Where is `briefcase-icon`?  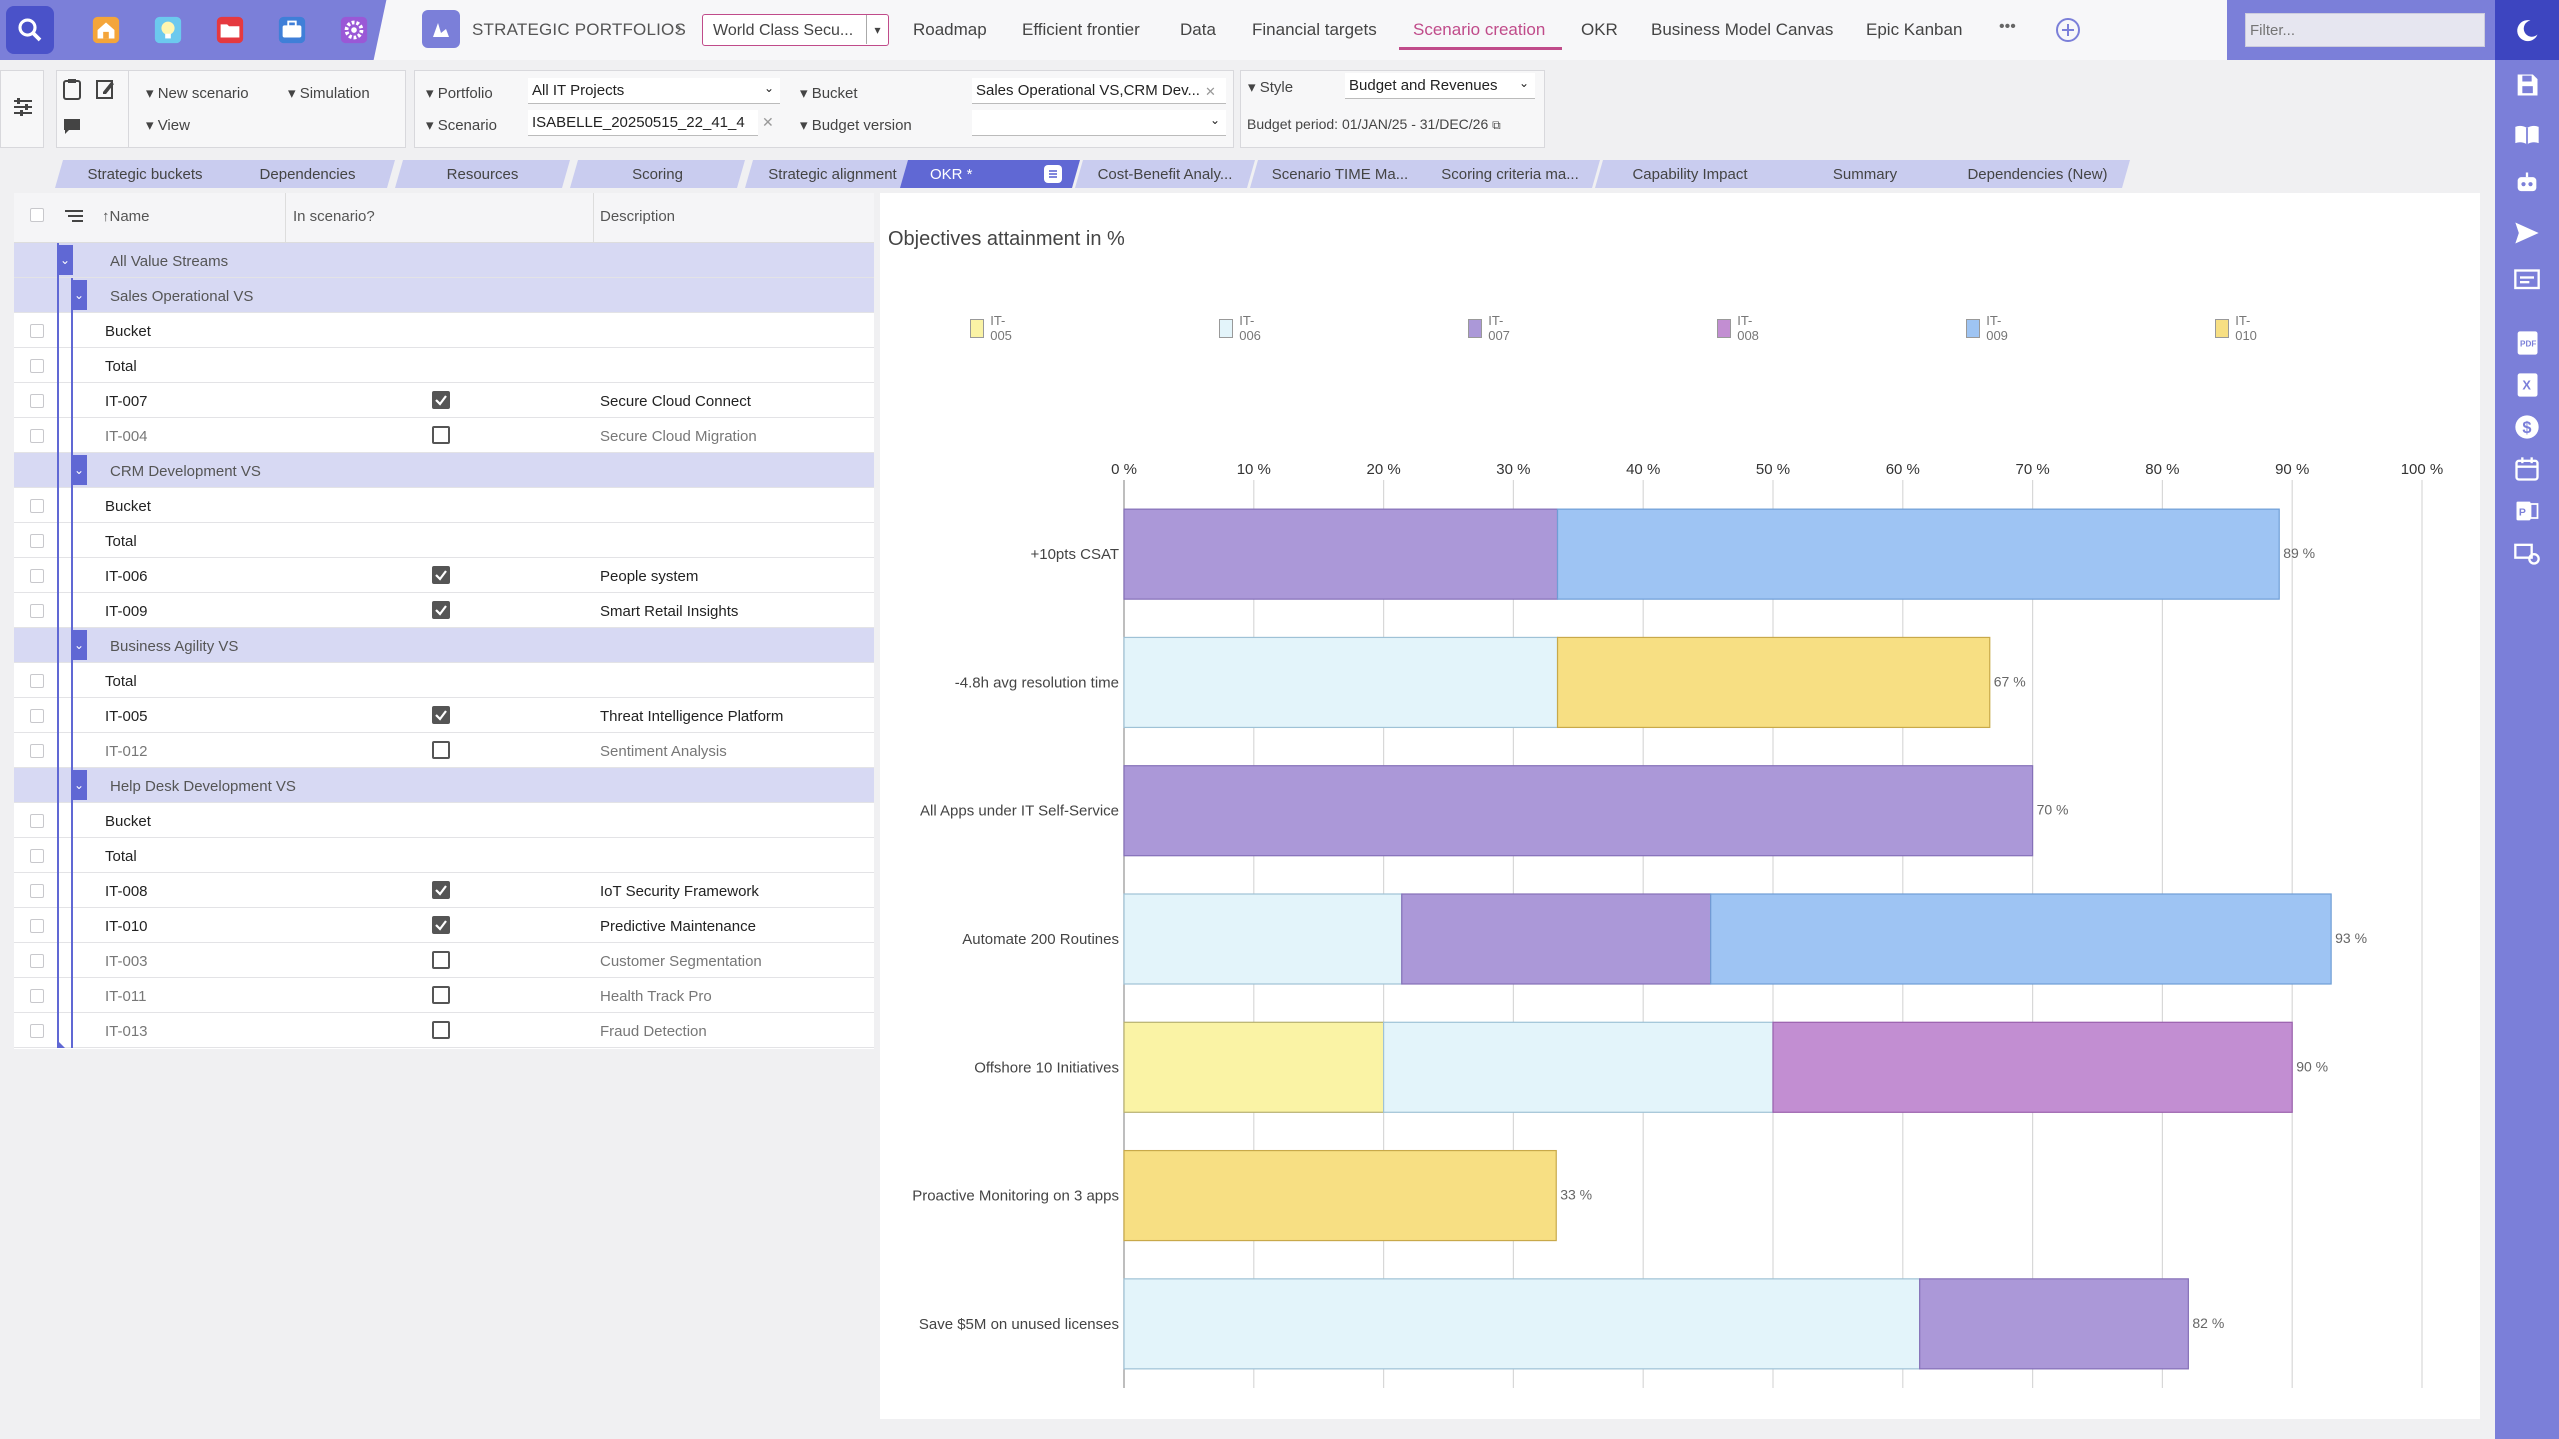
briefcase-icon is located at coordinates (292, 30).